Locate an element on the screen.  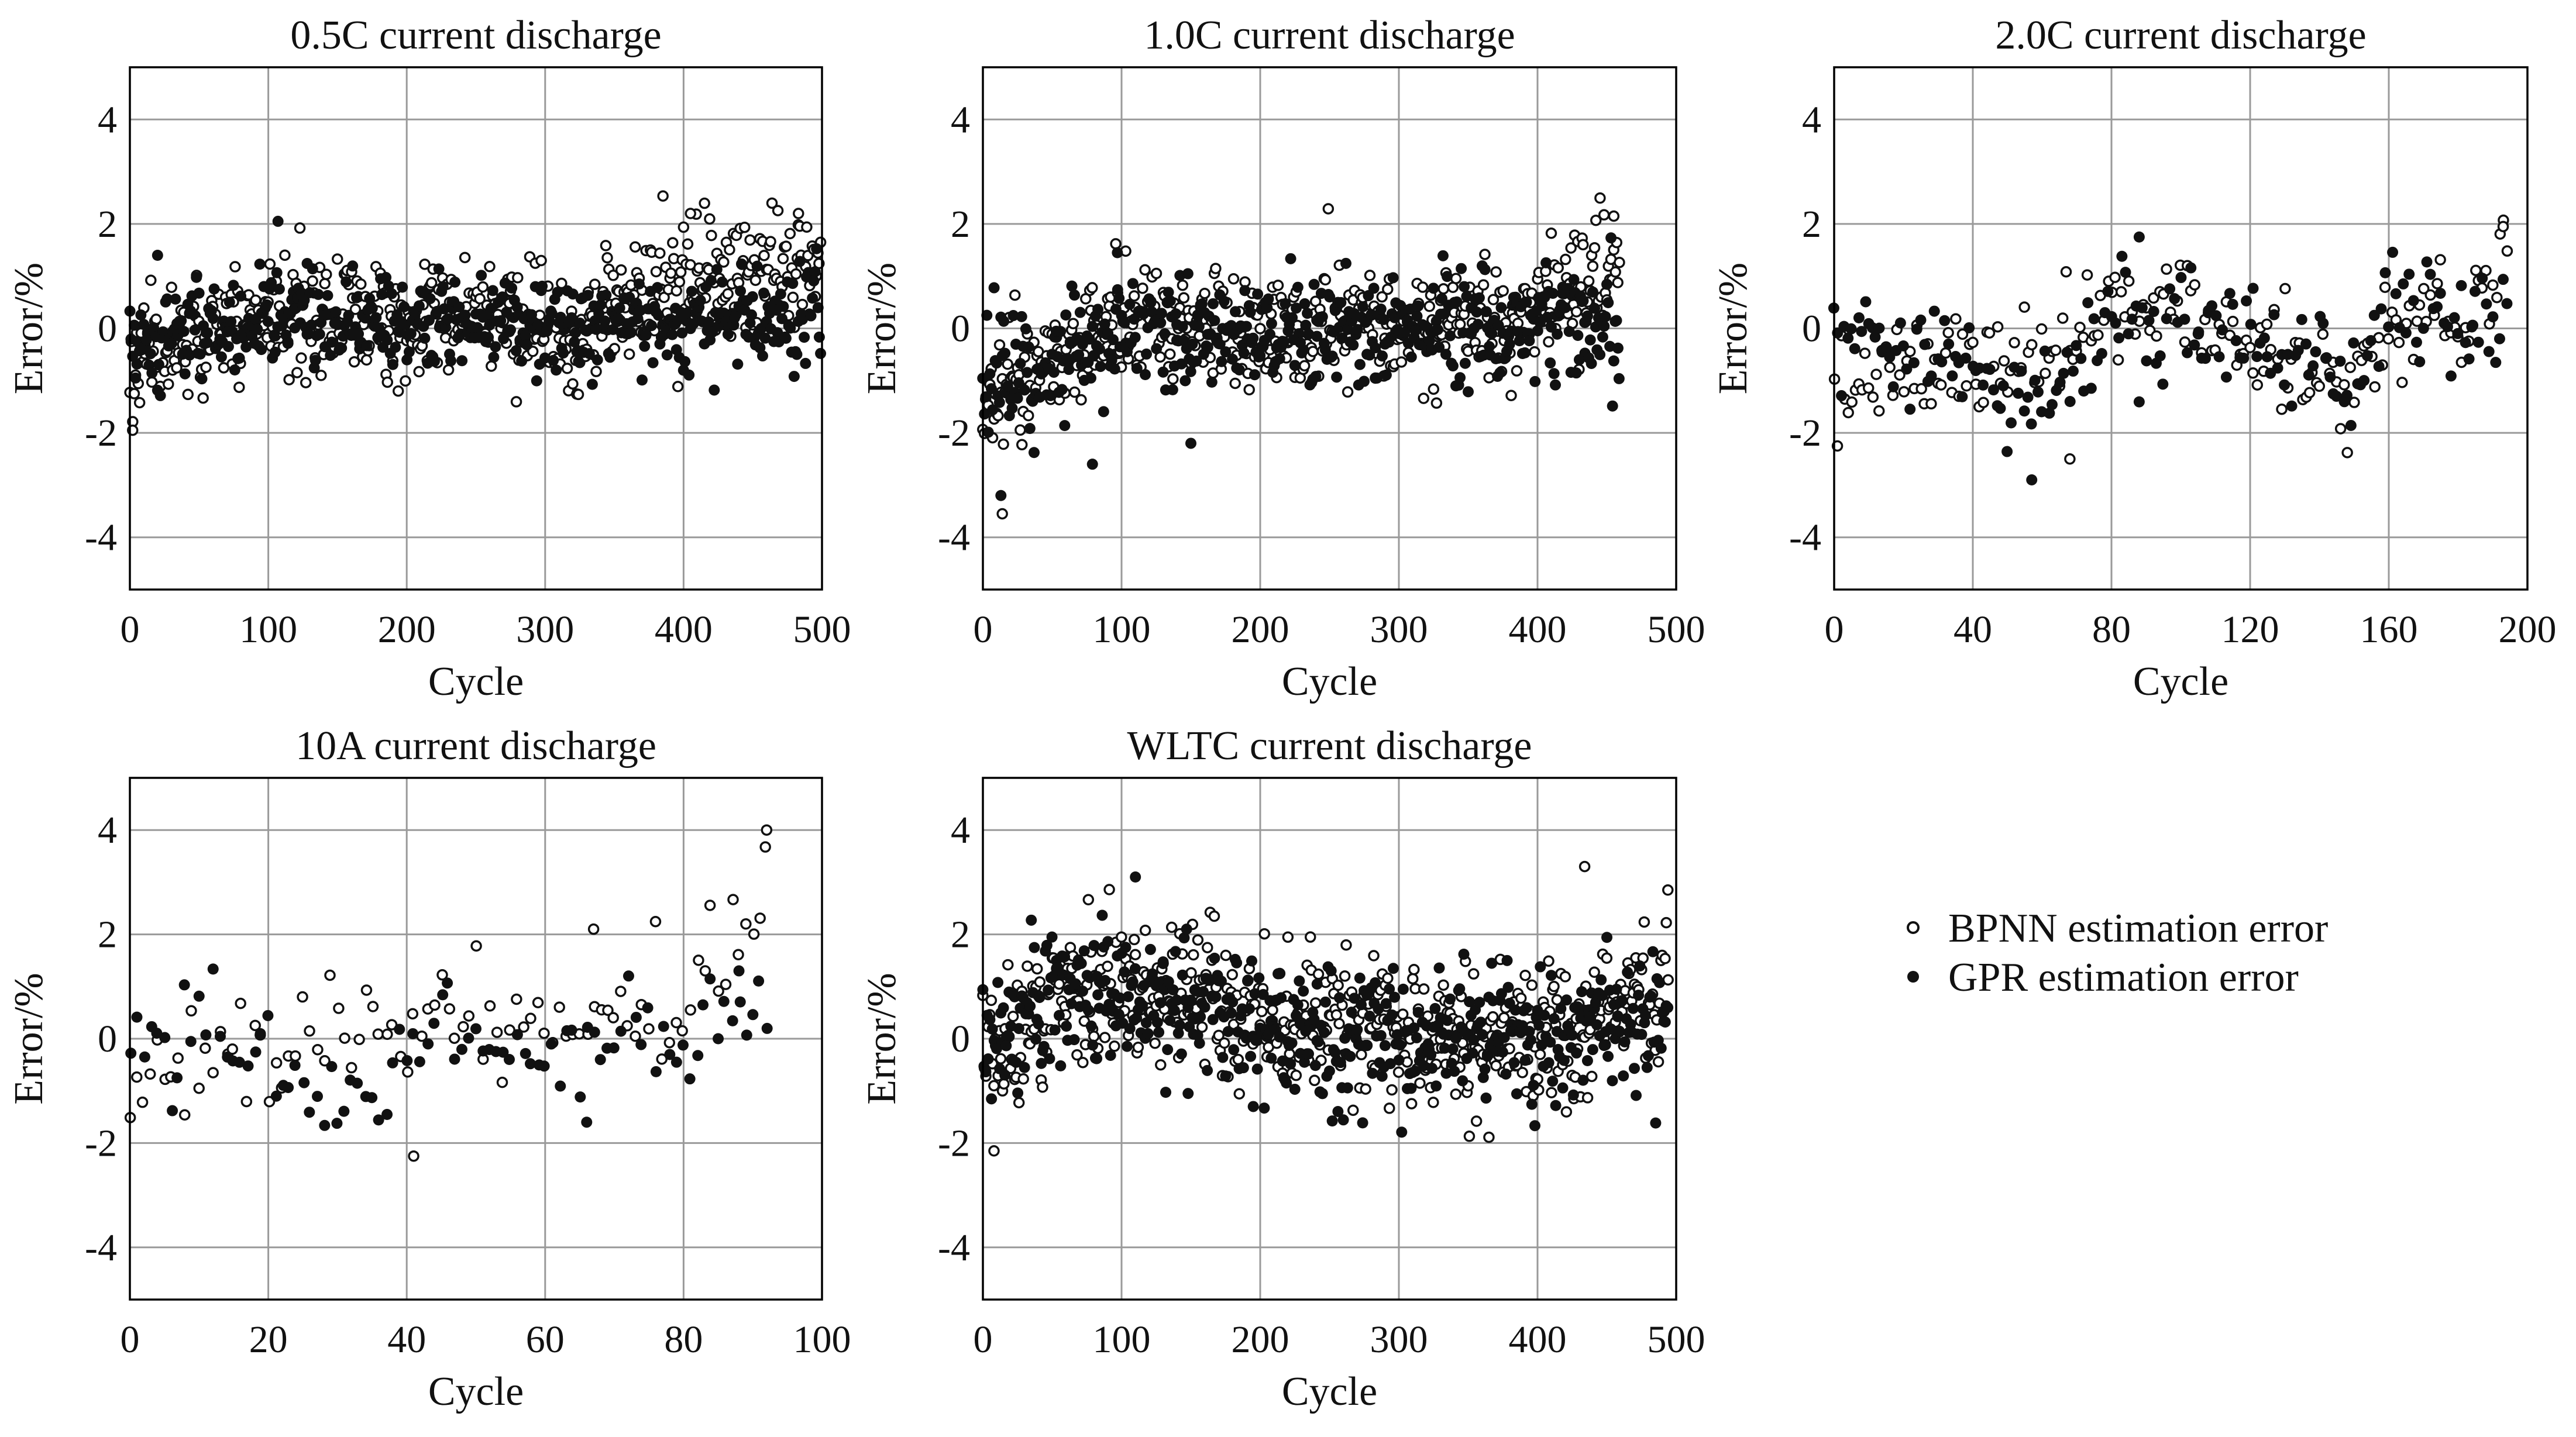
x-axis-label: Cycle is located at coordinates (1329, 1392).